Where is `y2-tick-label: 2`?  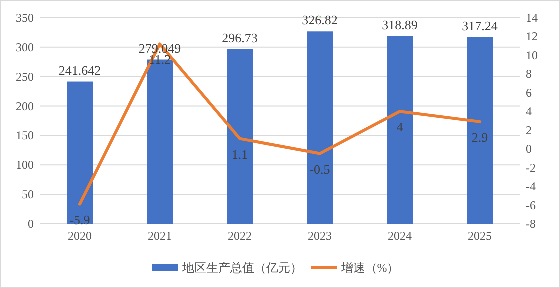 y2-tick-label: 2 is located at coordinates (529, 130).